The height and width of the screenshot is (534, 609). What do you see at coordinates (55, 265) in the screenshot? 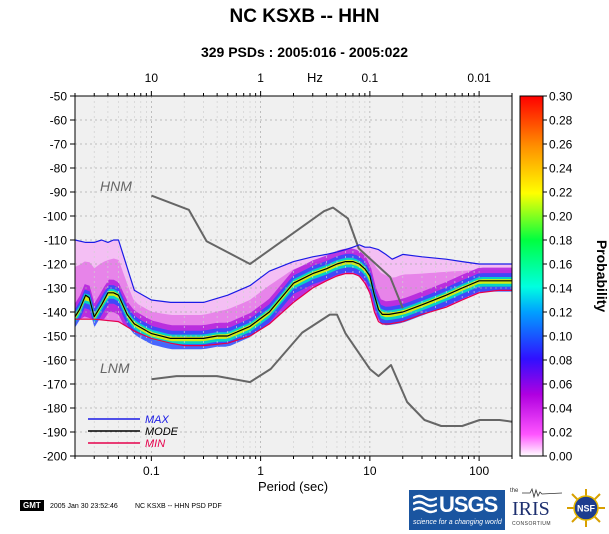
I see `y-tick-label: -120` at bounding box center [55, 265].